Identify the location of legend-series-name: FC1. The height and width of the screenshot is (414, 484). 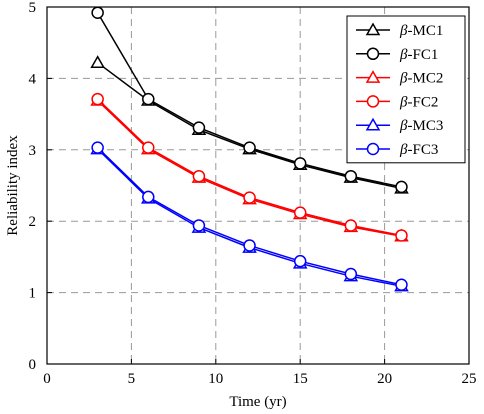
(425, 55).